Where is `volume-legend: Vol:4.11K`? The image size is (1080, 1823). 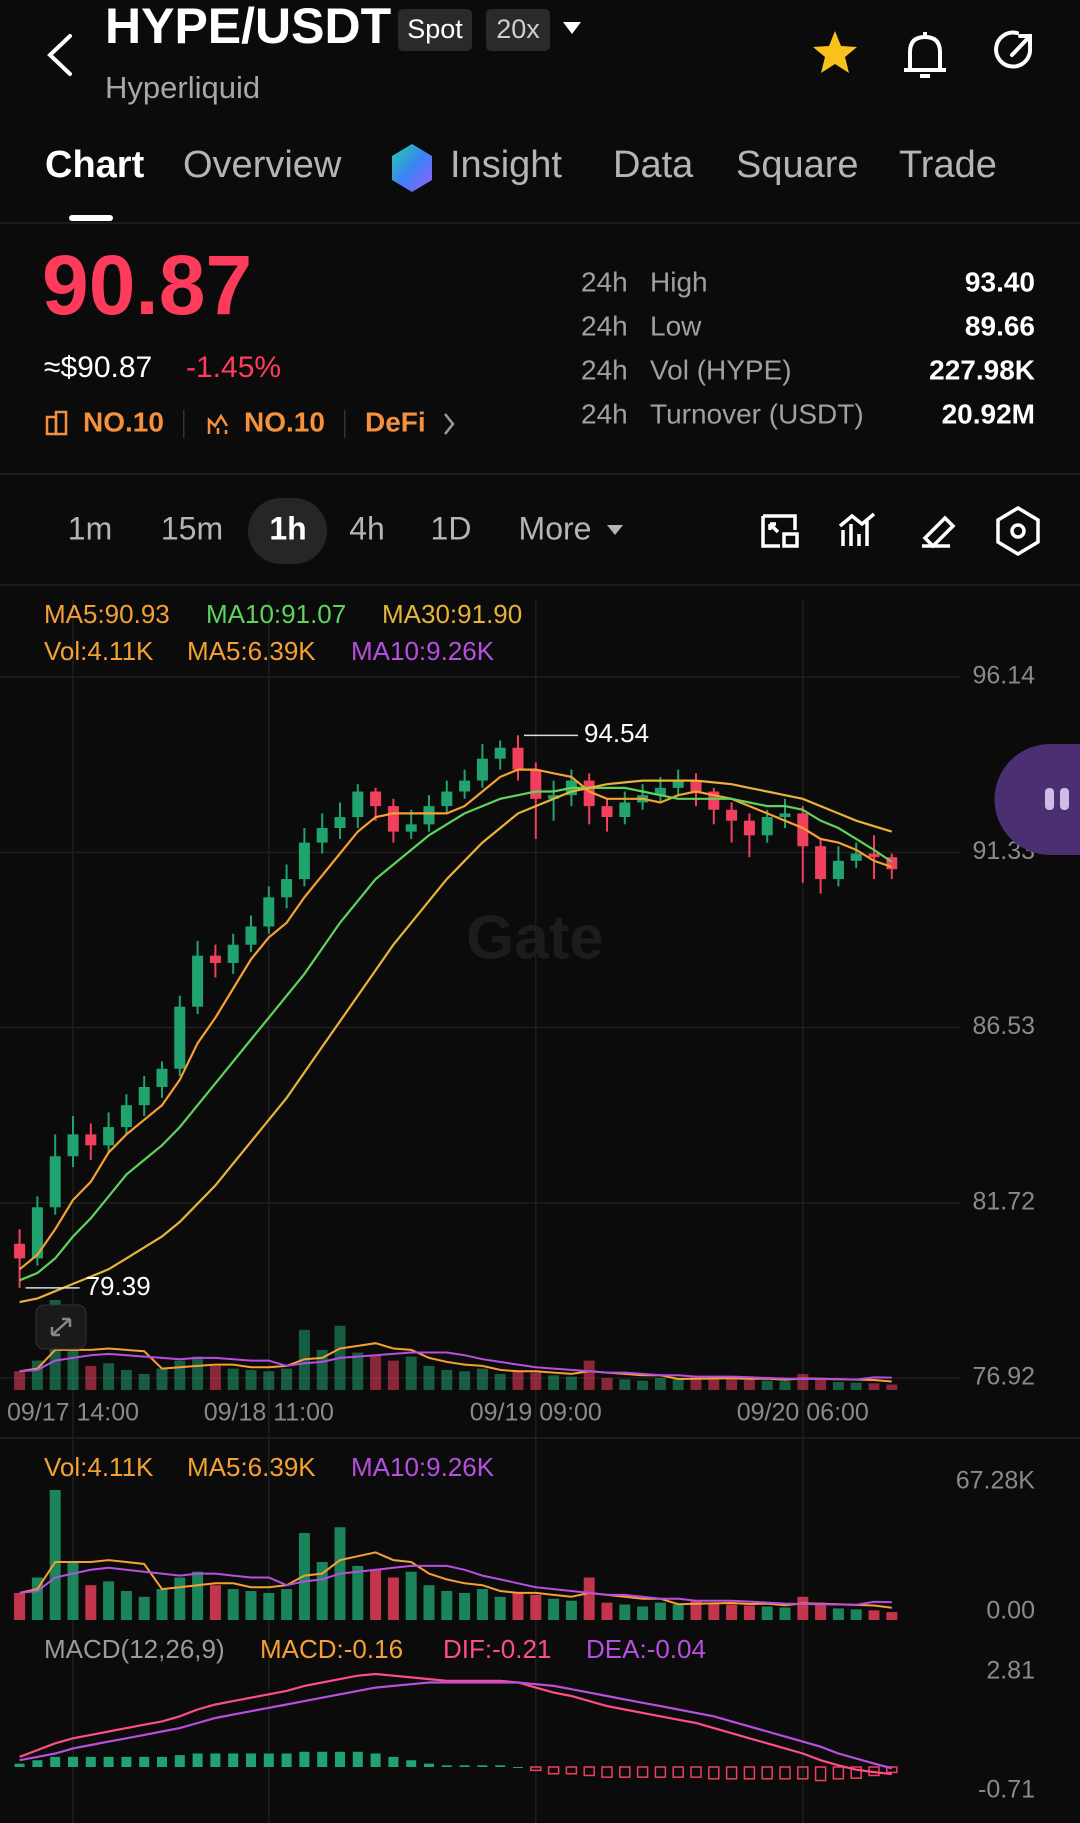 volume-legend: Vol:4.11K is located at coordinates (99, 1467).